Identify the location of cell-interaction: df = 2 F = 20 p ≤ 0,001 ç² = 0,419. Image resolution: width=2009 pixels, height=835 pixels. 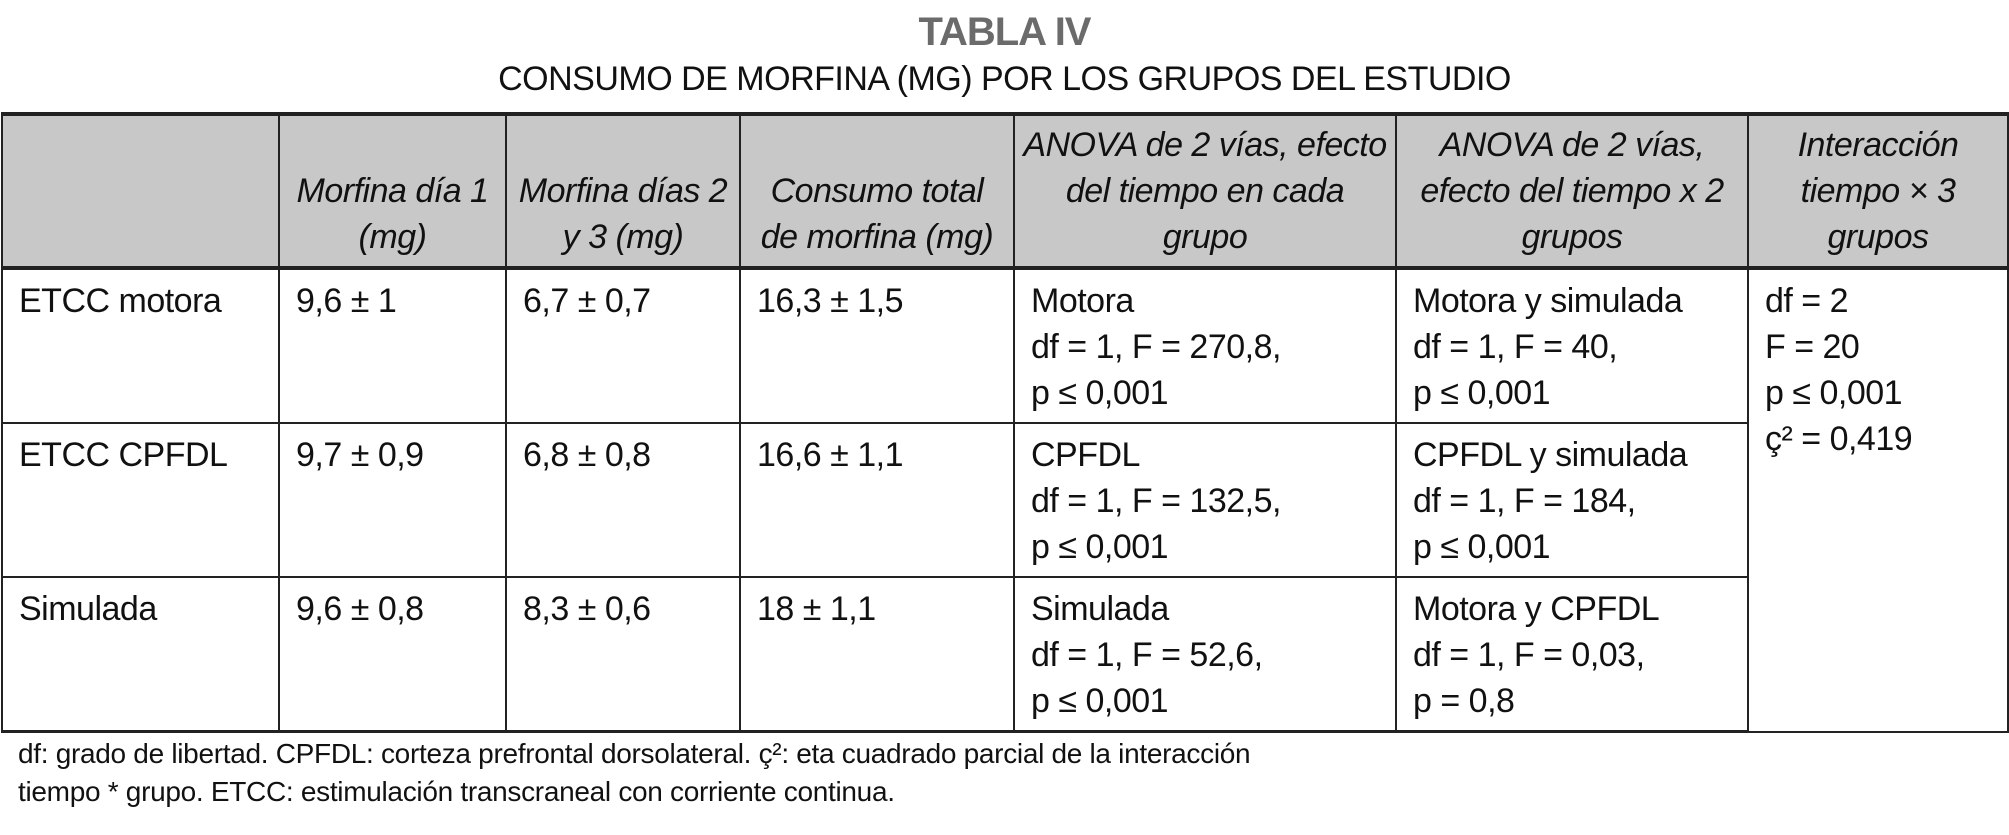
(1878, 500).